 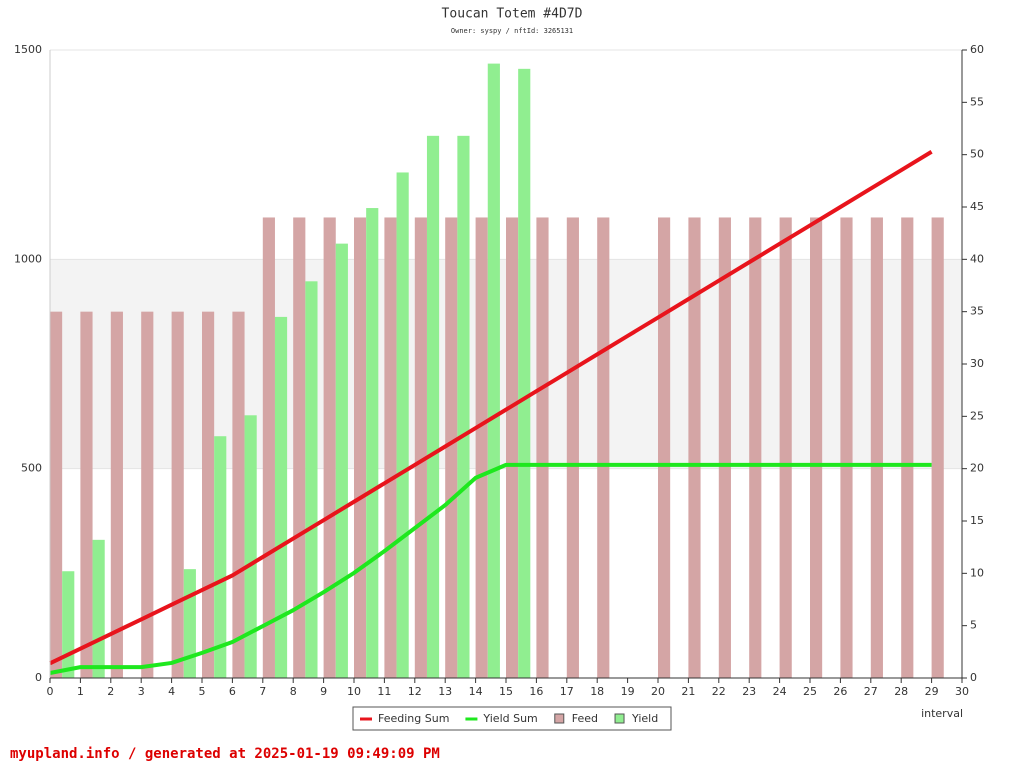 I want to click on x-tick-label: 14, so click(x=476, y=691).